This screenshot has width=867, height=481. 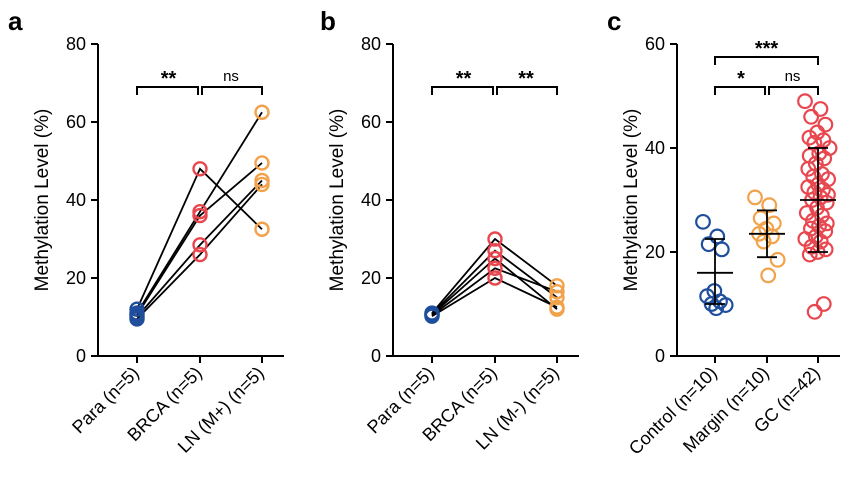 I want to click on significance-label: ***, so click(x=767, y=49).